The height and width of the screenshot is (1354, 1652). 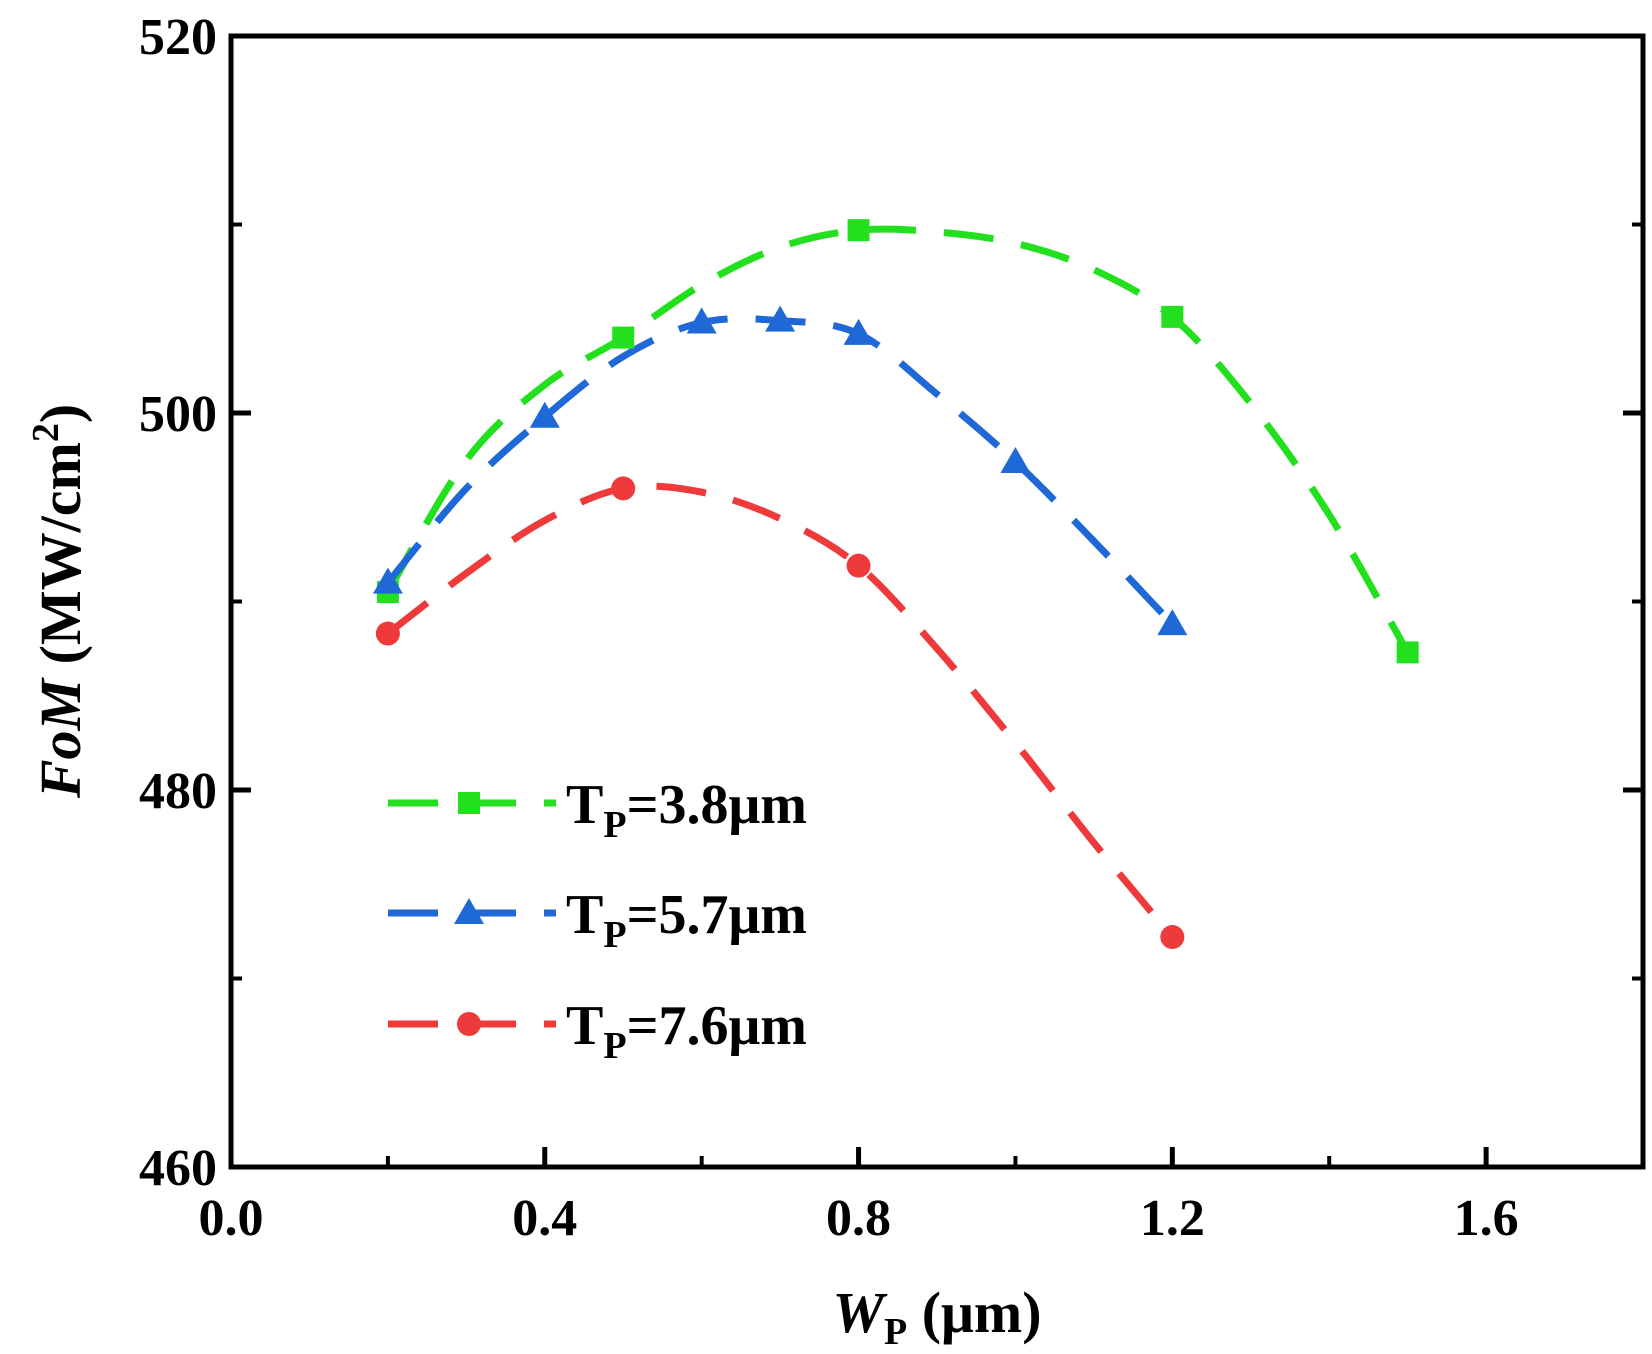 What do you see at coordinates (936, 1316) in the screenshot?
I see `x-axis-title: WP (μm)` at bounding box center [936, 1316].